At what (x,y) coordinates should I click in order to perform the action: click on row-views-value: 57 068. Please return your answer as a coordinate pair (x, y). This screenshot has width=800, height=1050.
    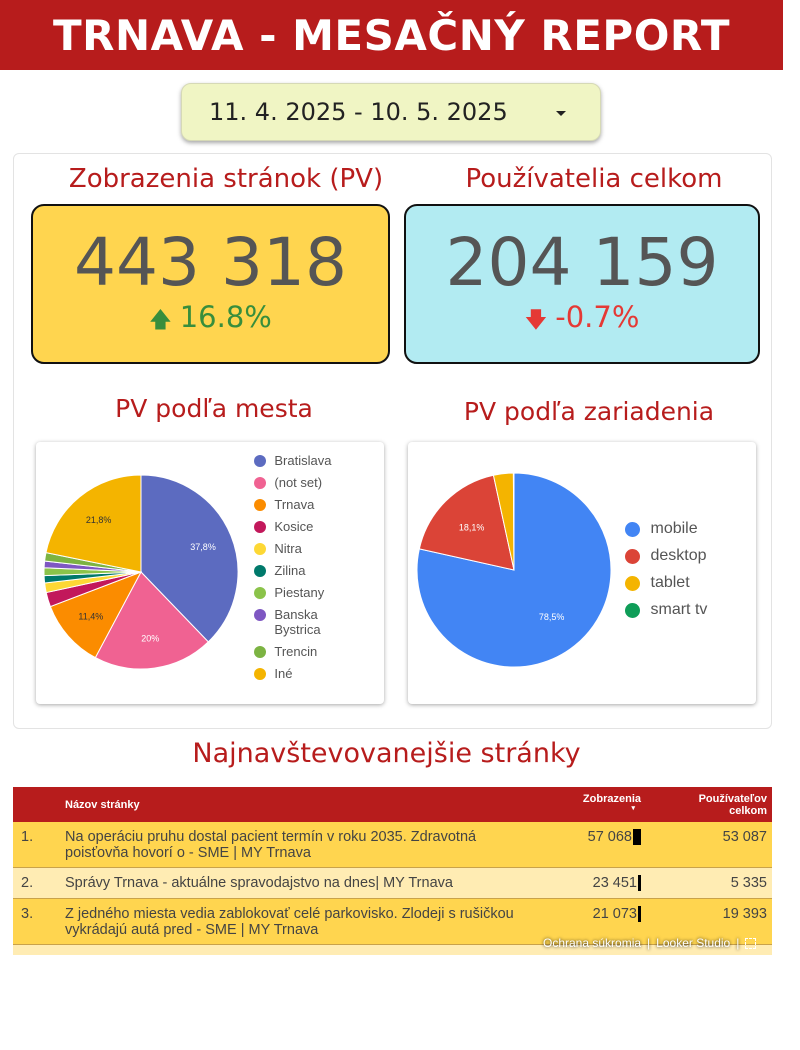
    Looking at the image, I should click on (609, 837).